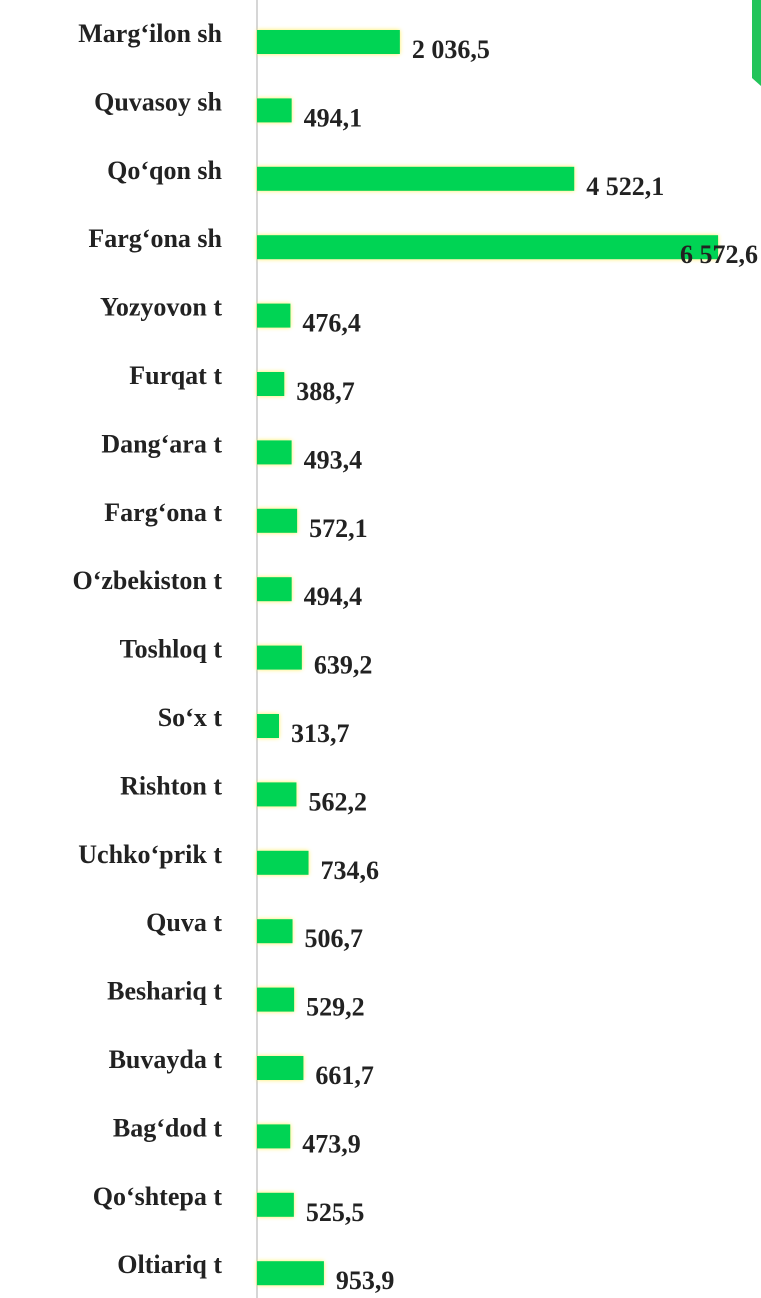 The height and width of the screenshot is (1298, 761). I want to click on category-label: Rishton t, so click(171, 785).